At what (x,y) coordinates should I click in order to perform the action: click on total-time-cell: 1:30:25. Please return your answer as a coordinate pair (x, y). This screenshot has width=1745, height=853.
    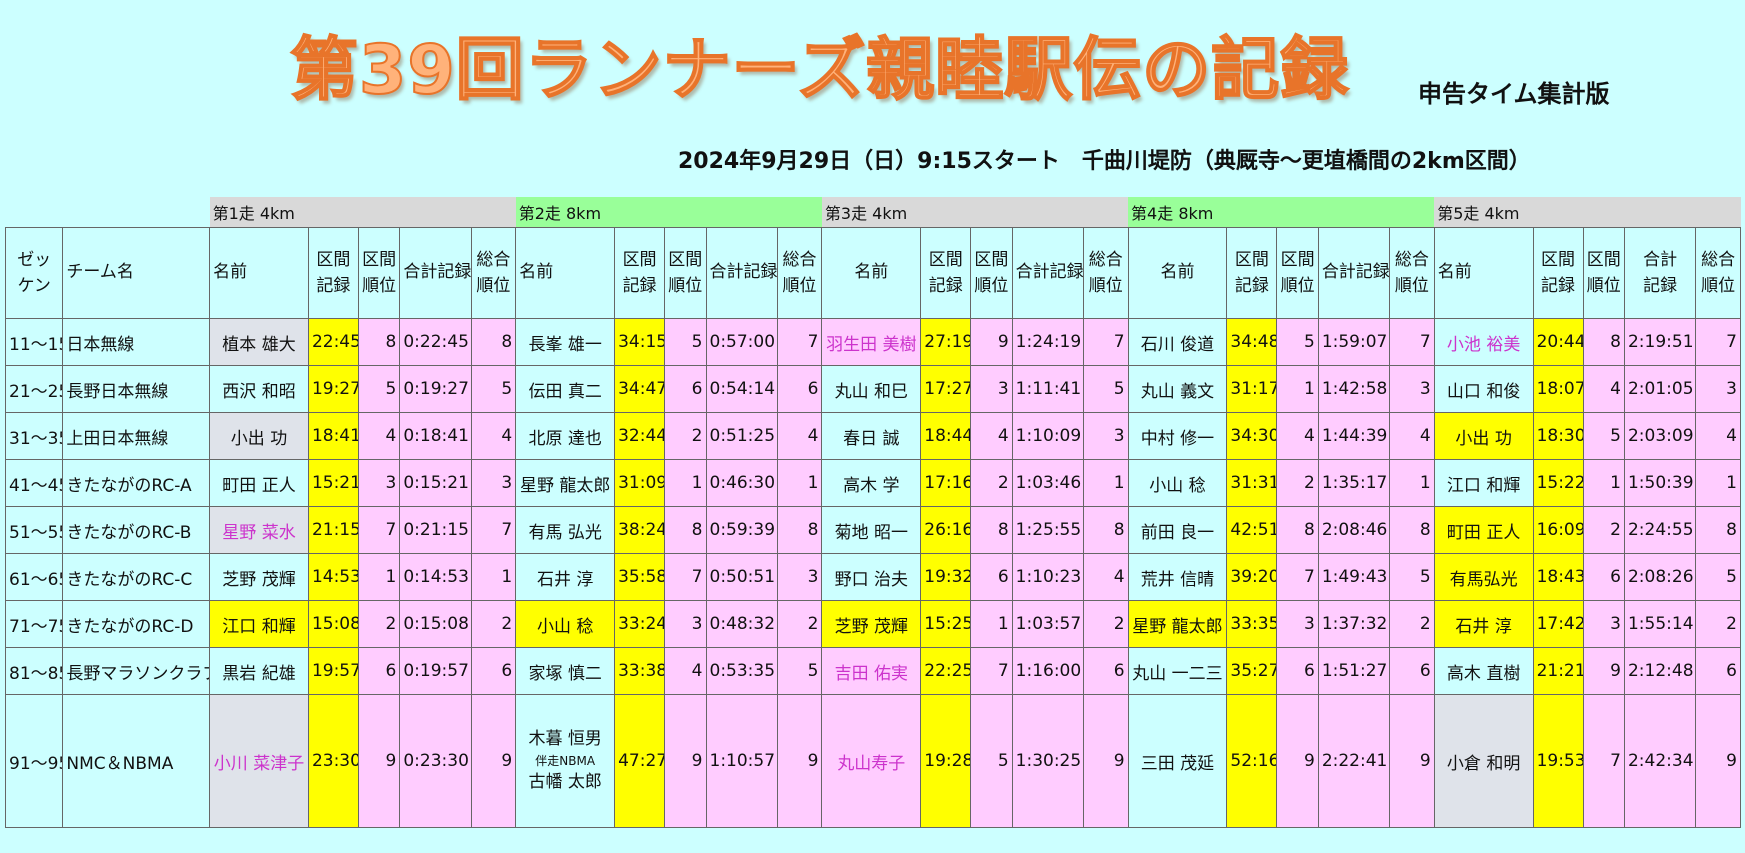
    Looking at the image, I should click on (1047, 761).